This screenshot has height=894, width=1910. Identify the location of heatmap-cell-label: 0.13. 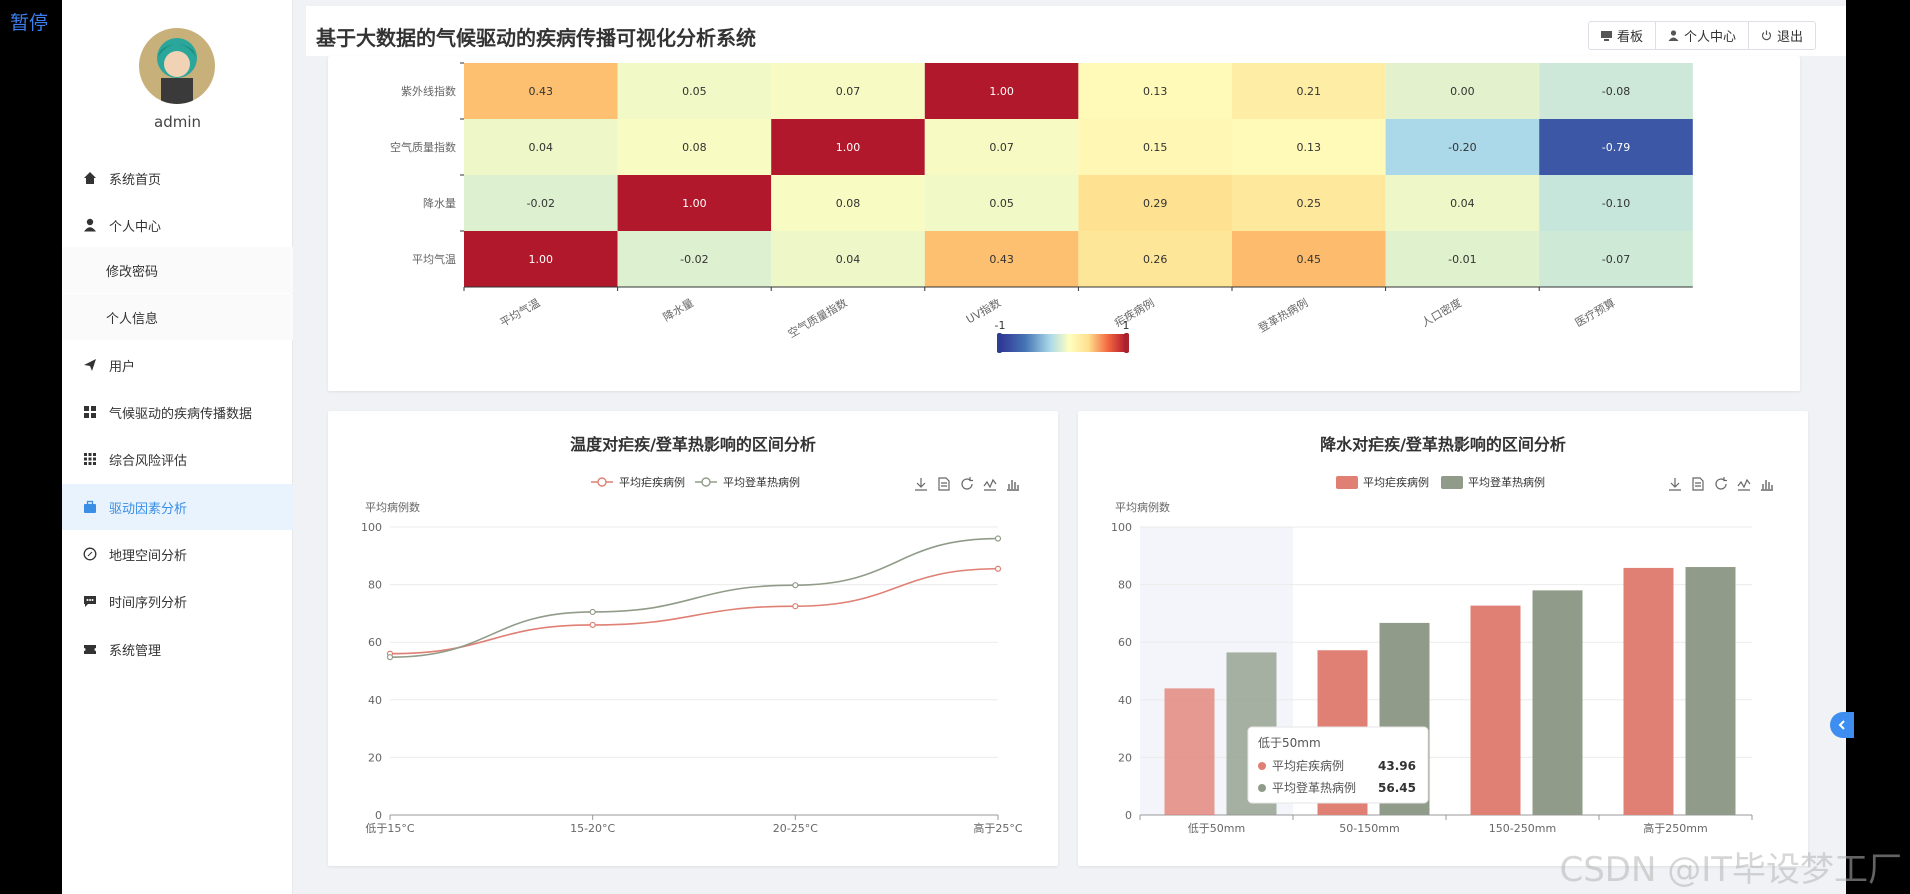
(1309, 147).